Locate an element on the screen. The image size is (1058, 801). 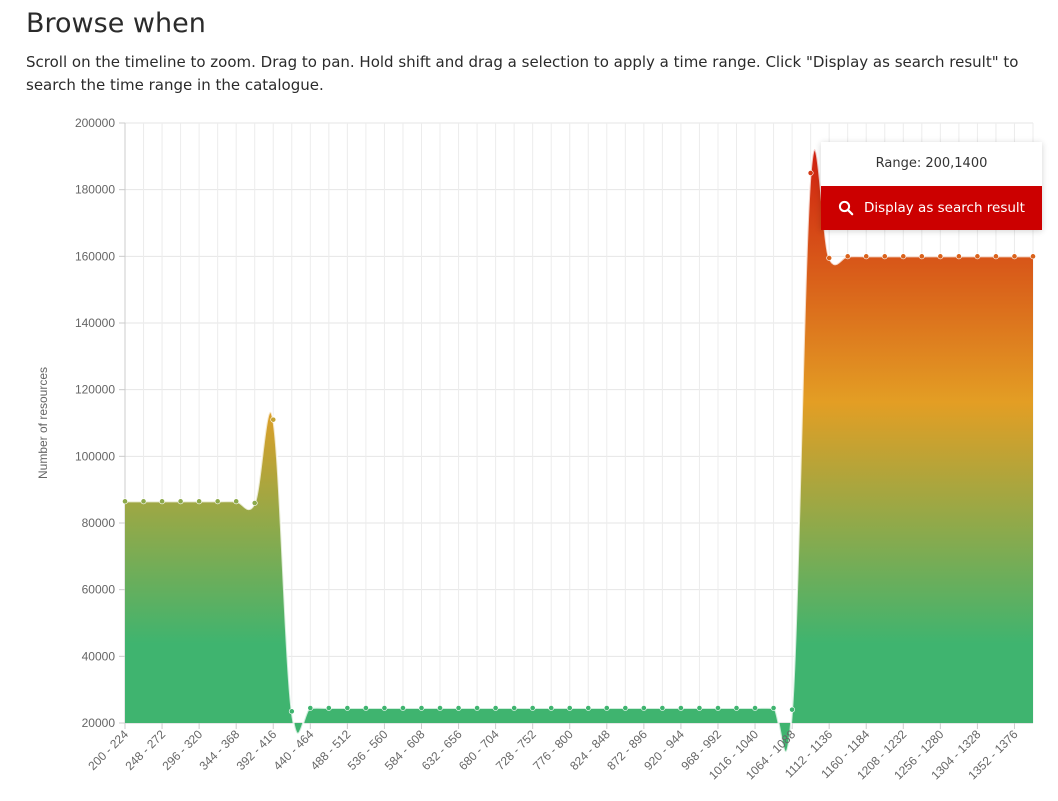
y-tick-label: 80000 is located at coordinates (99, 523).